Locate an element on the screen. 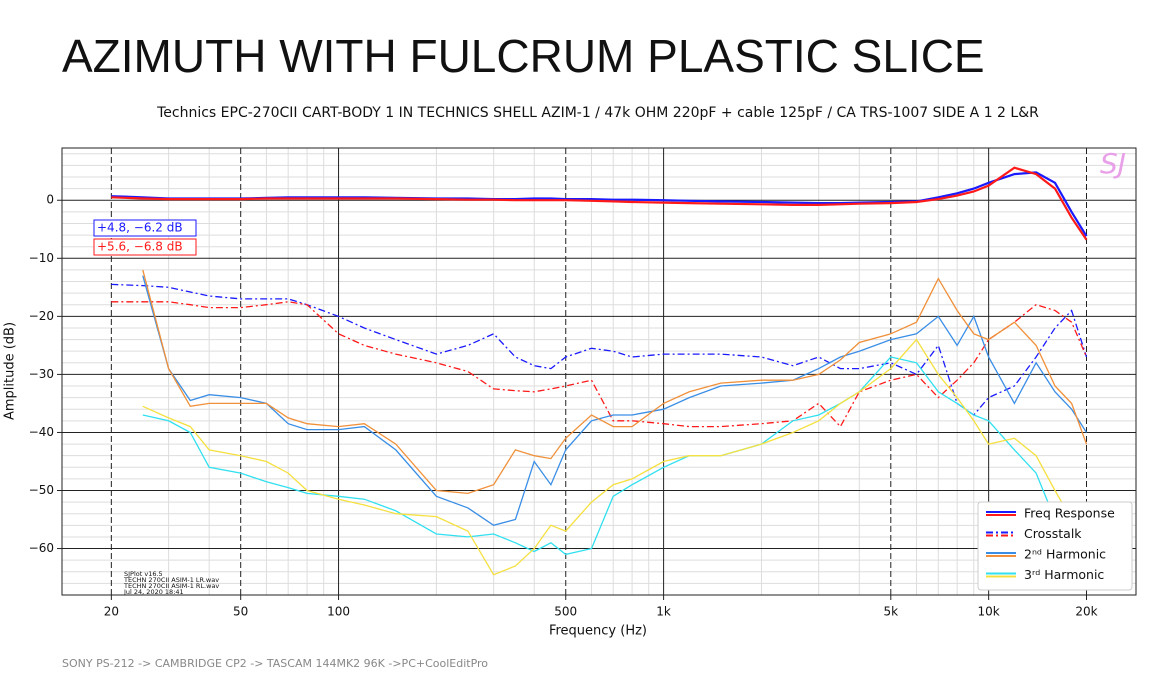 The image size is (1165, 676). y-tick-label: −10 is located at coordinates (41, 258).